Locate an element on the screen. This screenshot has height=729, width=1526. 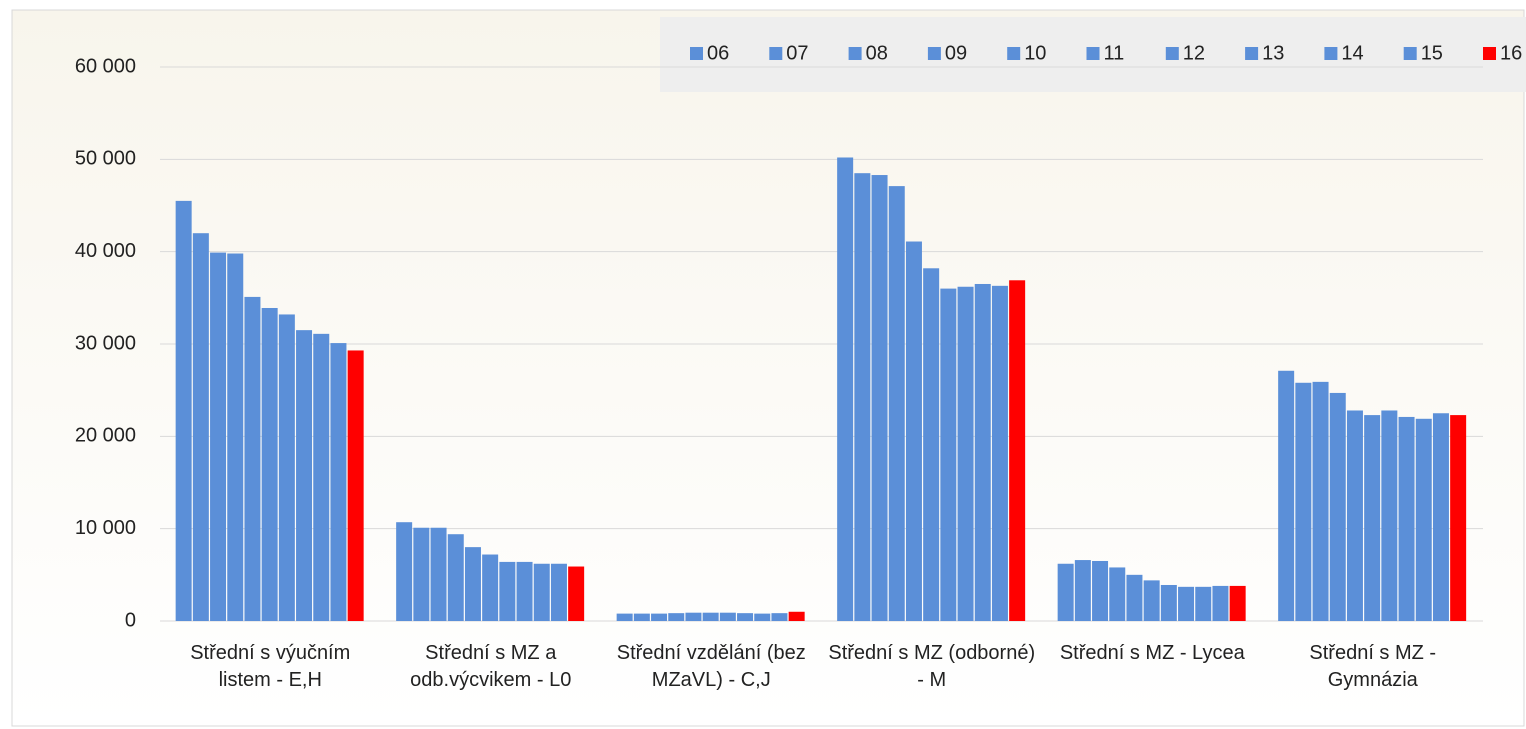
x-tick-label: Střední s MZ a odb.výcvikem - L0 is located at coordinates (491, 666).